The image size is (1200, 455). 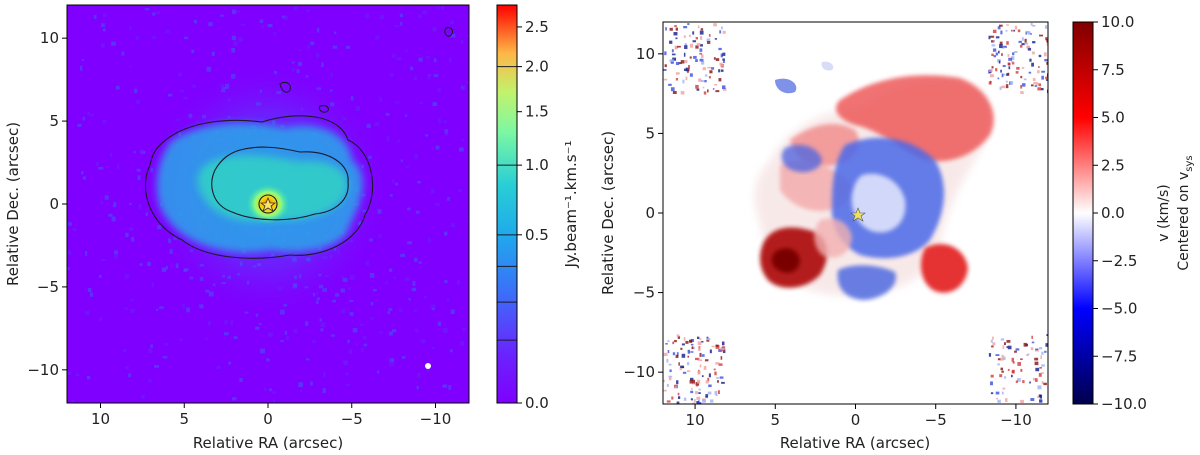 What do you see at coordinates (428, 366) in the screenshot?
I see `beam-marker` at bounding box center [428, 366].